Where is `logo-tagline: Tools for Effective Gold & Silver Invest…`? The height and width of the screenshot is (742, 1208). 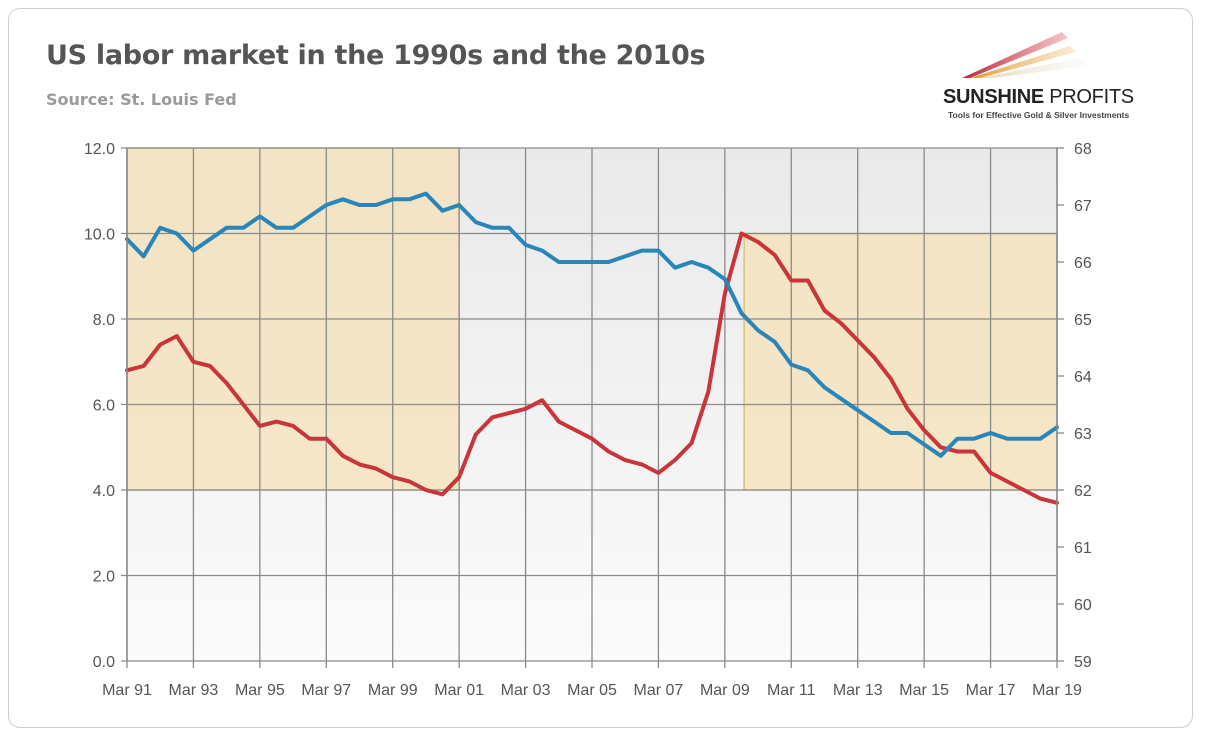 logo-tagline: Tools for Effective Gold & Silver Invest… is located at coordinates (1039, 115).